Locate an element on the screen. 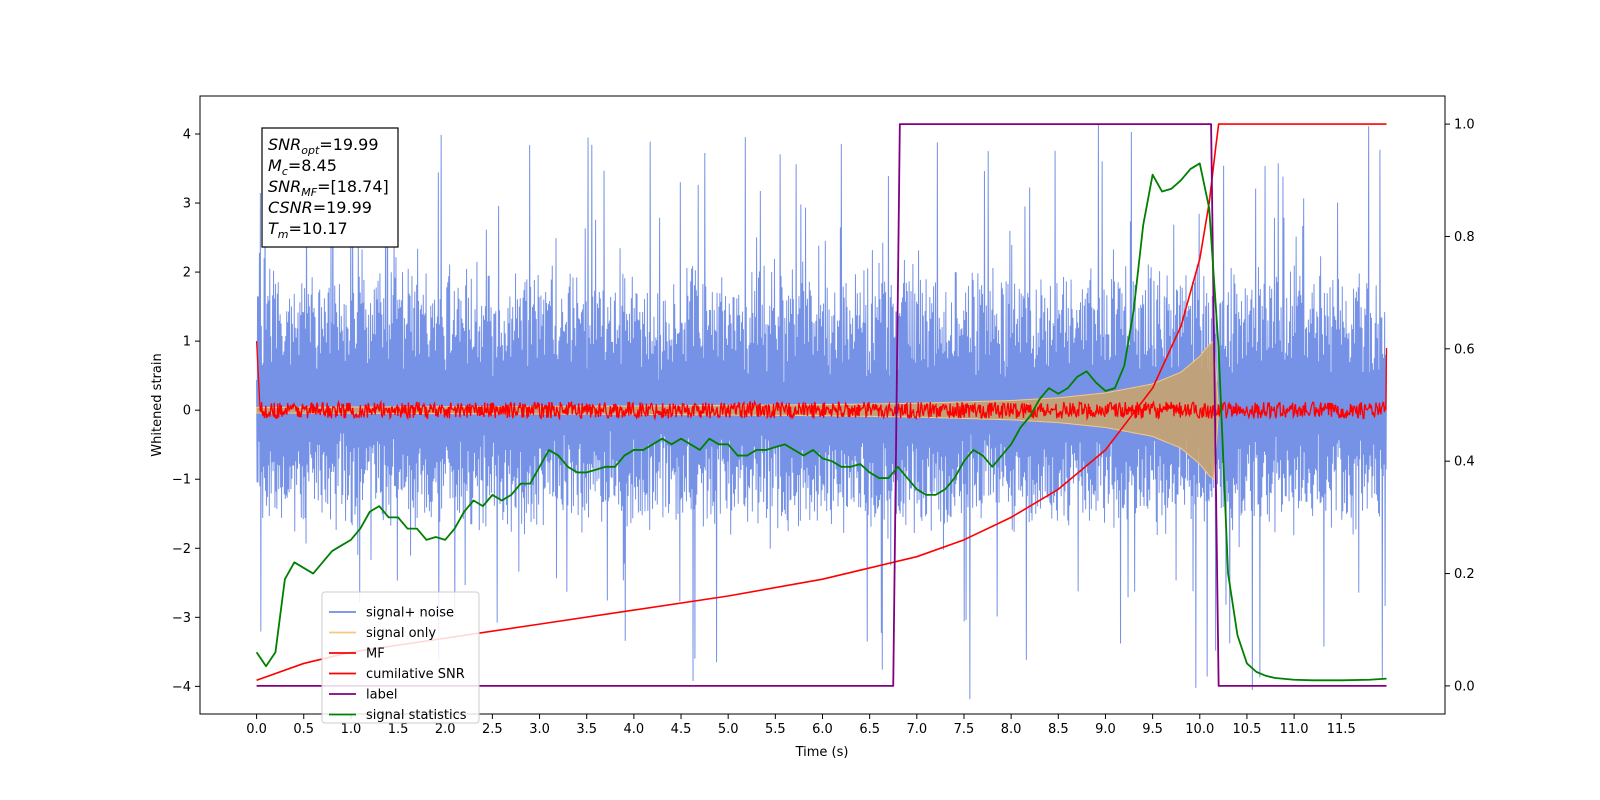  x-tick-label: 7.5 is located at coordinates (964, 729).